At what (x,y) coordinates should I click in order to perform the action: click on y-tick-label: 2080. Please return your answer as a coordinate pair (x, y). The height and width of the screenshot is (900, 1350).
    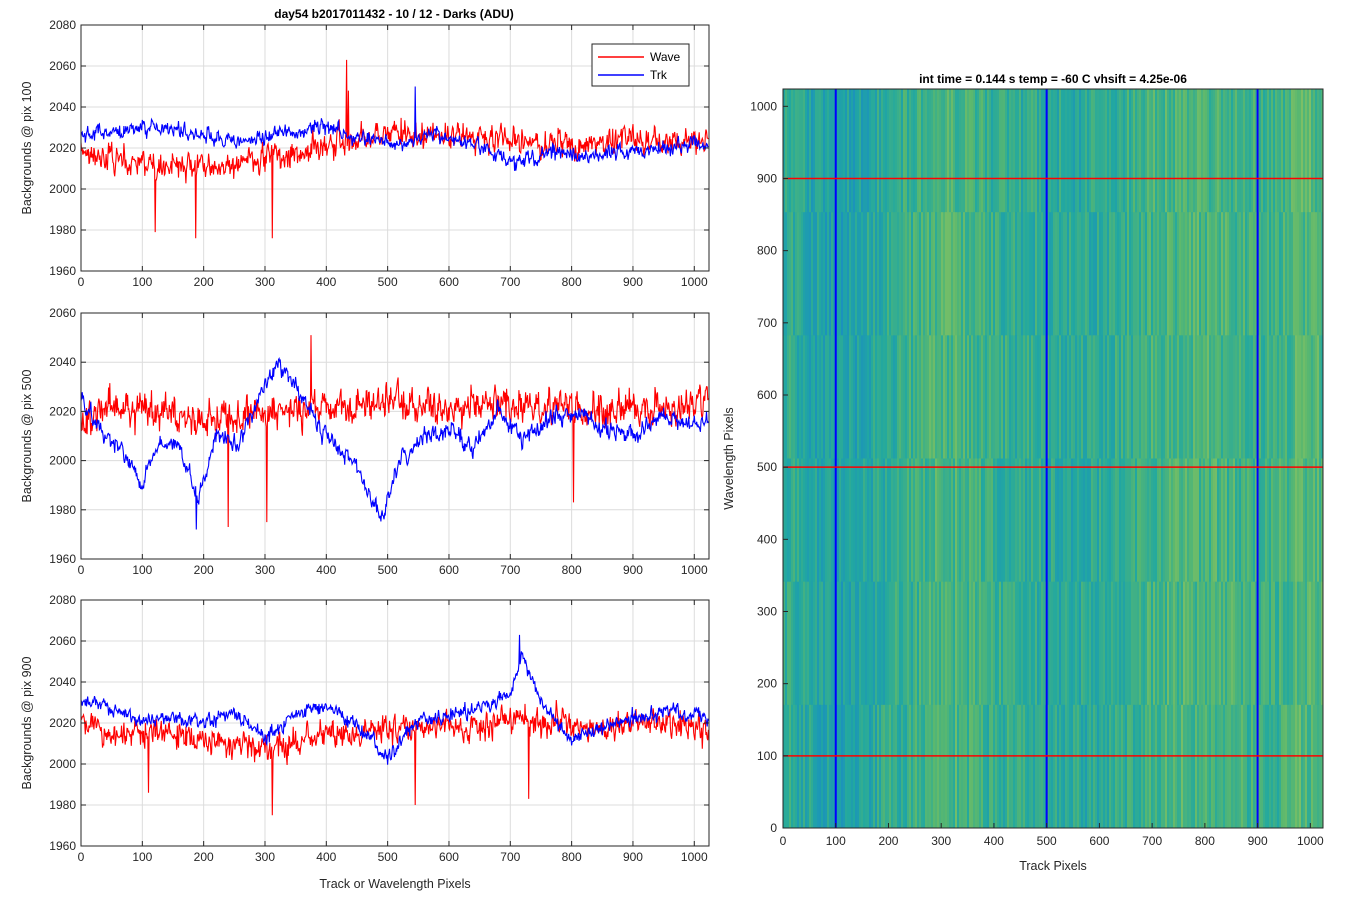
    Looking at the image, I should click on (62, 600).